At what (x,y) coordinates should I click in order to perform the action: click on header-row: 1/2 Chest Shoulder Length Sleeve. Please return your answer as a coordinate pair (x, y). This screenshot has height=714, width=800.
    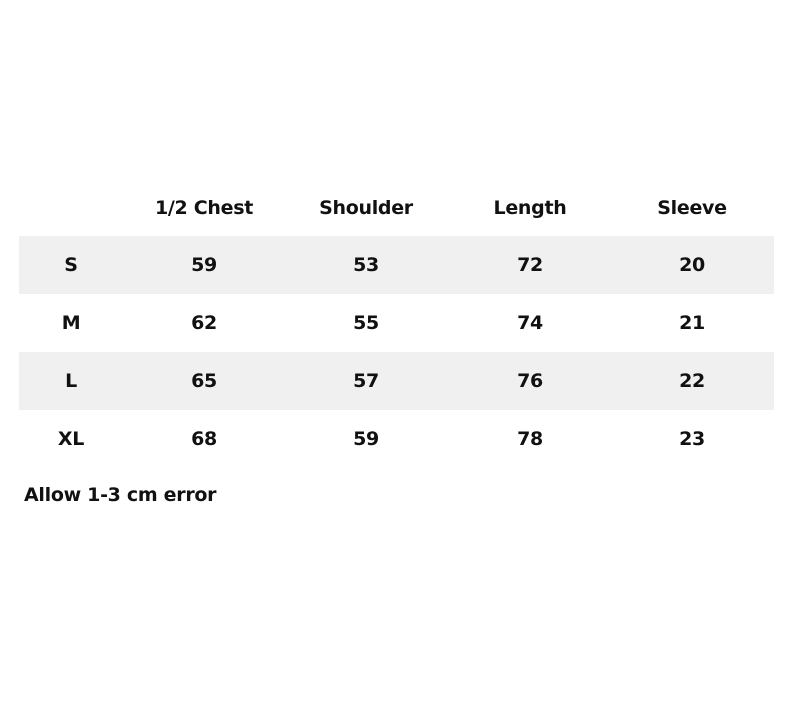
    Looking at the image, I should click on (396, 208).